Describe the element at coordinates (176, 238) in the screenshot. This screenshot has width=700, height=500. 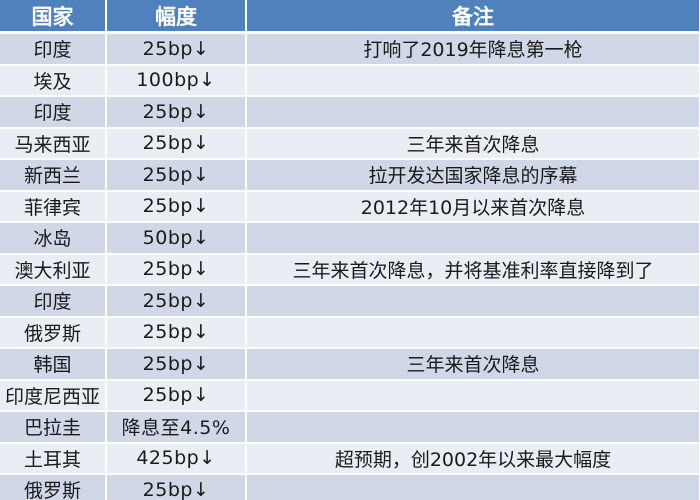
I see `cell-range: 50bp↓` at that location.